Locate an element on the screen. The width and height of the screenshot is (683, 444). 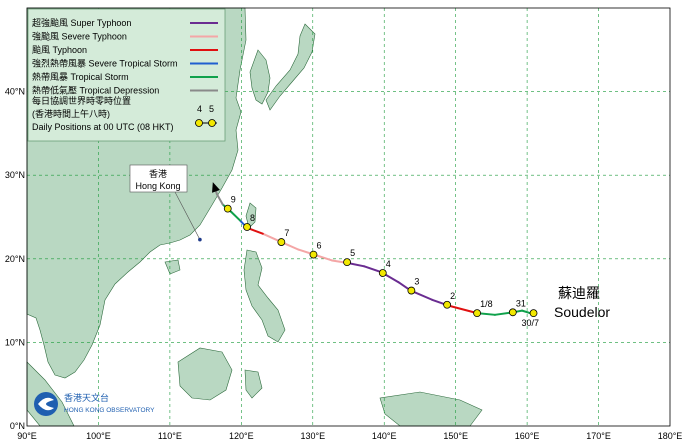
daily-position-label: 3 is located at coordinates (416, 282).